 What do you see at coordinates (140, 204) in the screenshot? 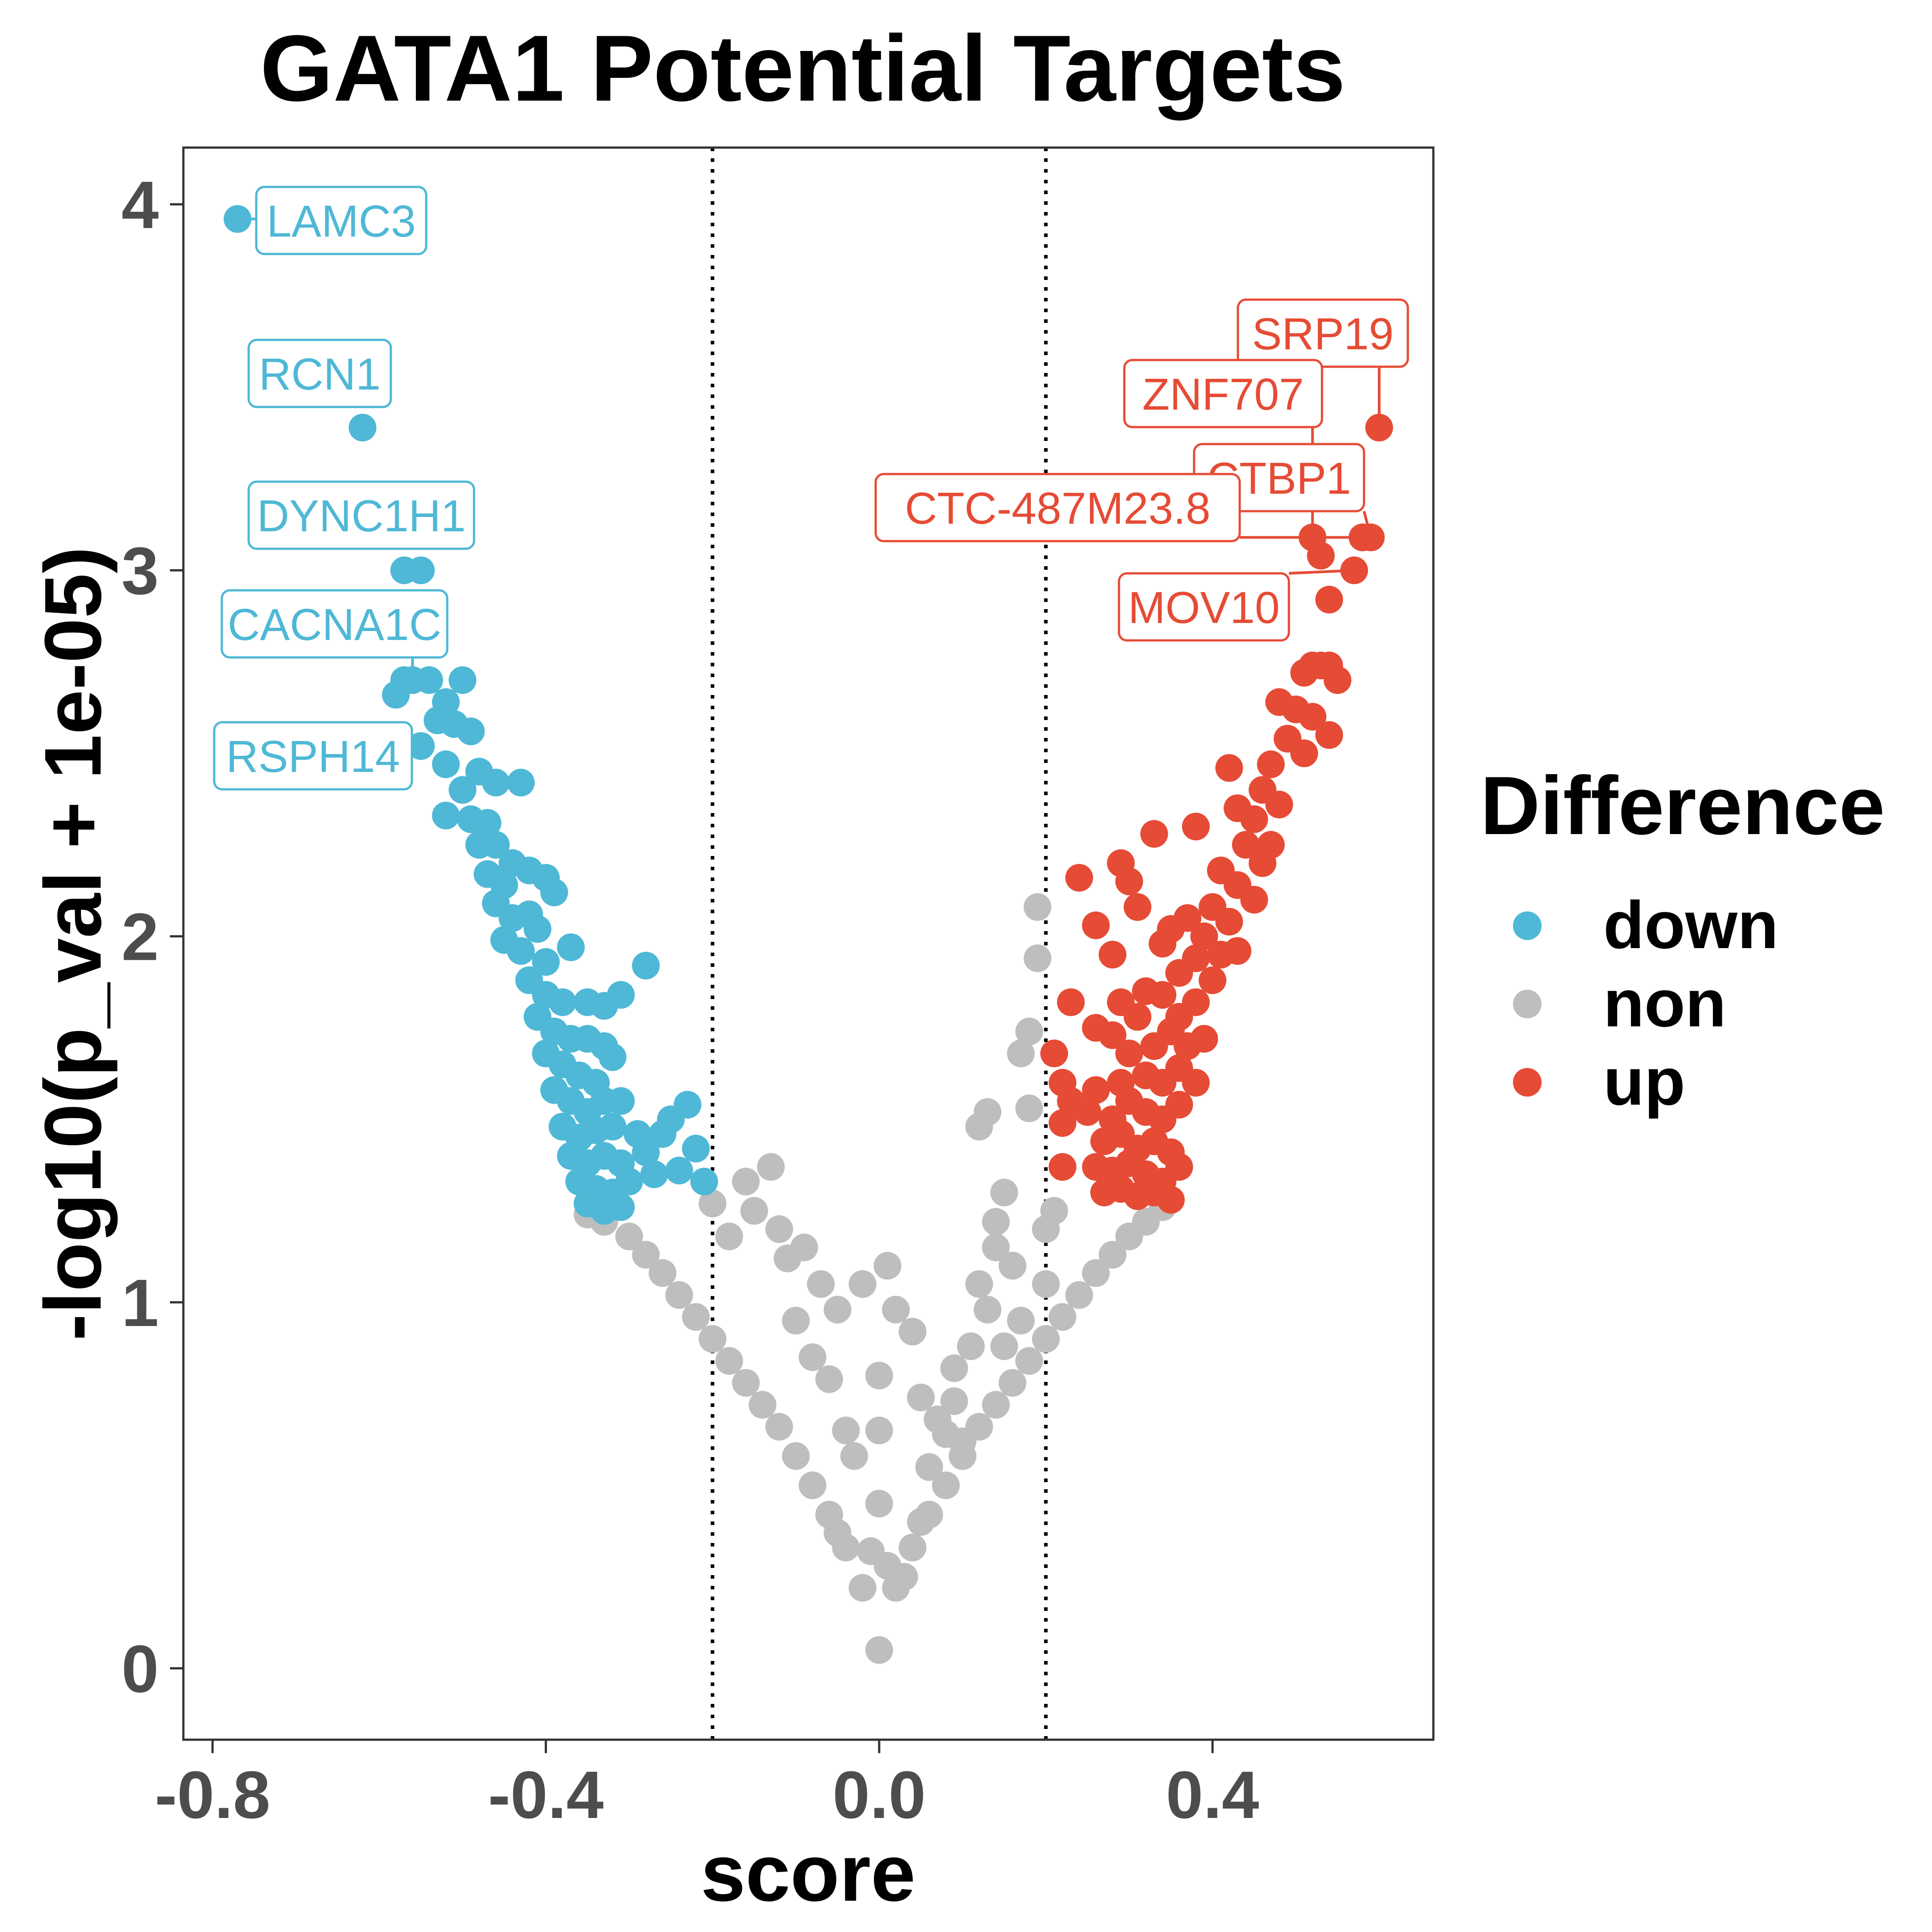
I see `y-tick-label: 4` at bounding box center [140, 204].